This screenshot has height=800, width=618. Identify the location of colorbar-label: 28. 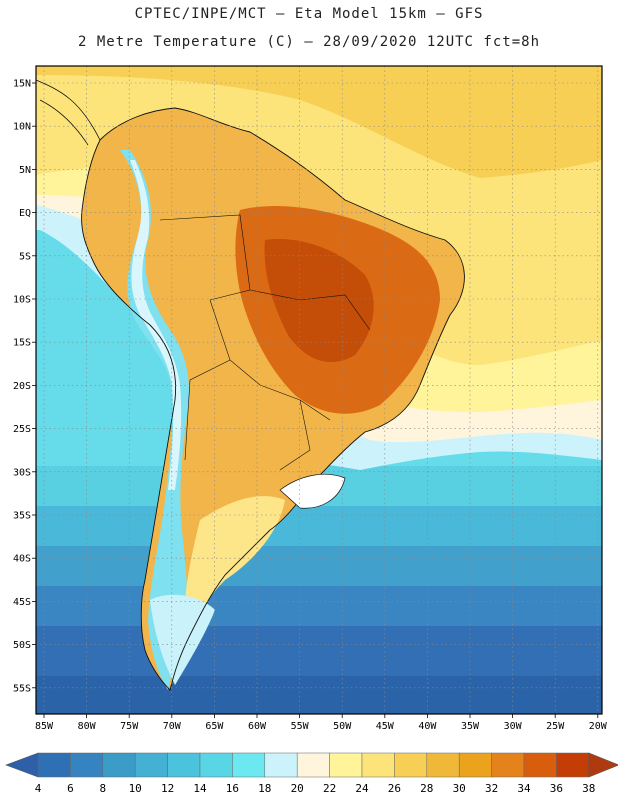
(426, 788).